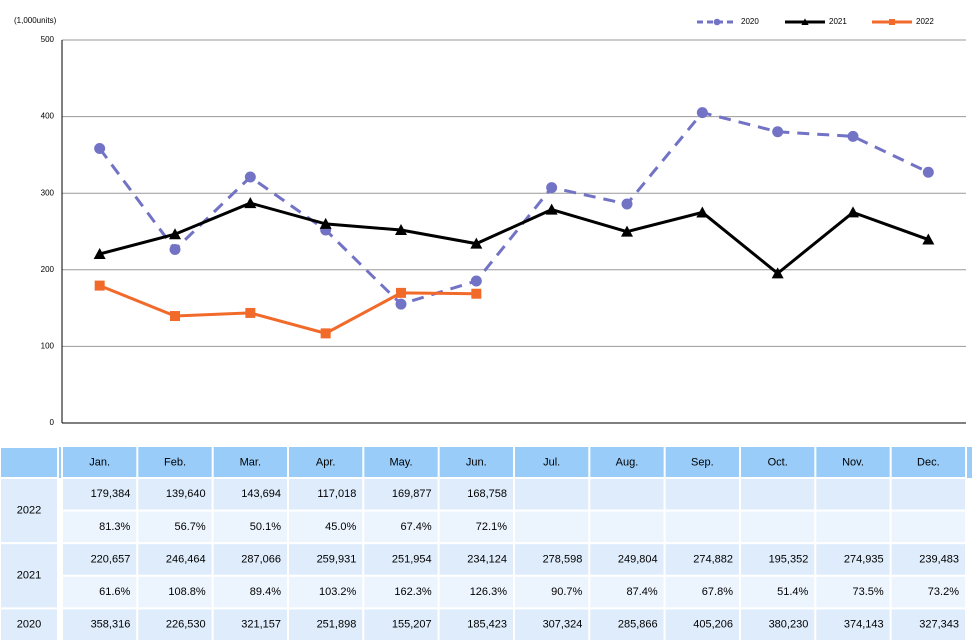 The height and width of the screenshot is (641, 972). What do you see at coordinates (789, 625) in the screenshot?
I see `value-text: 380,230` at bounding box center [789, 625].